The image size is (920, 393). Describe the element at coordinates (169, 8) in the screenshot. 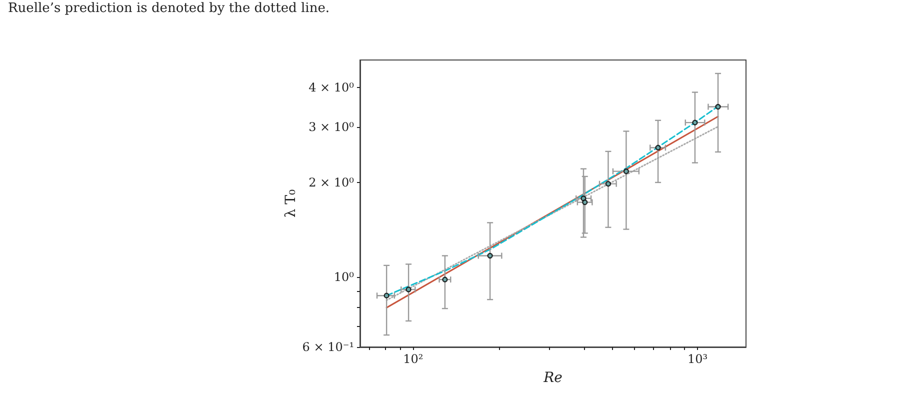

I see `text: Ruelle’s prediction is denoted by the dotted line.` at that location.